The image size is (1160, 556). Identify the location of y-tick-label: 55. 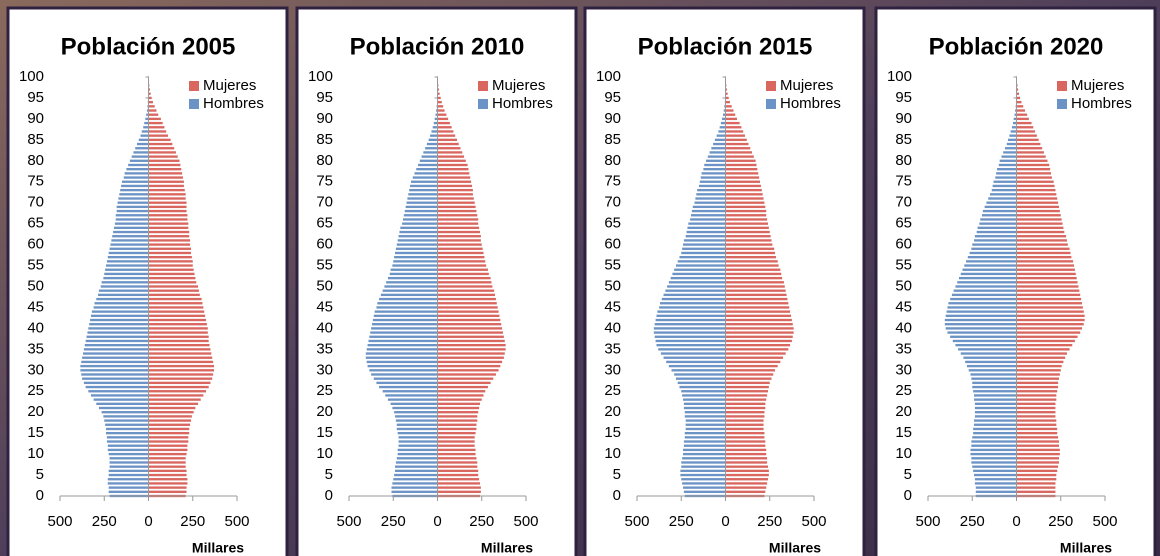
(903, 265).